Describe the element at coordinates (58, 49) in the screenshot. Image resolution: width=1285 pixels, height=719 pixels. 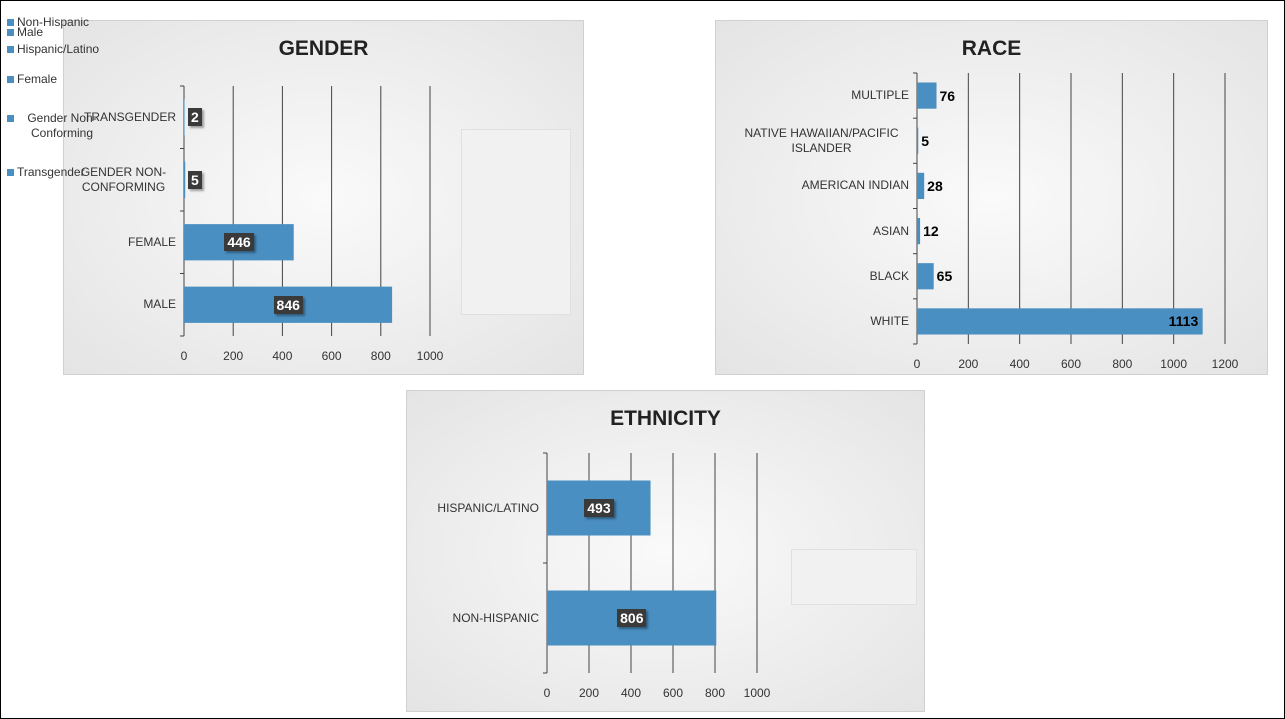
I see `legend-label: Hispanic/Latino` at that location.